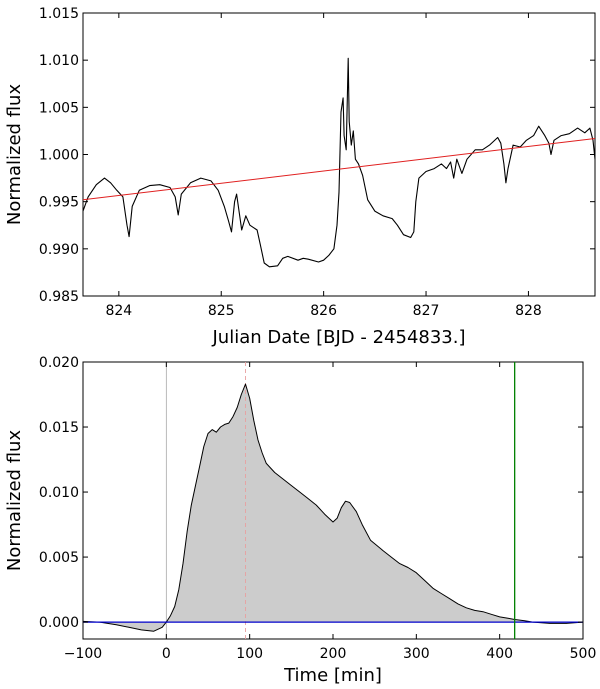 The width and height of the screenshot is (600, 689). What do you see at coordinates (221, 311) in the screenshot?
I see `top-x-tick-label: 825` at bounding box center [221, 311].